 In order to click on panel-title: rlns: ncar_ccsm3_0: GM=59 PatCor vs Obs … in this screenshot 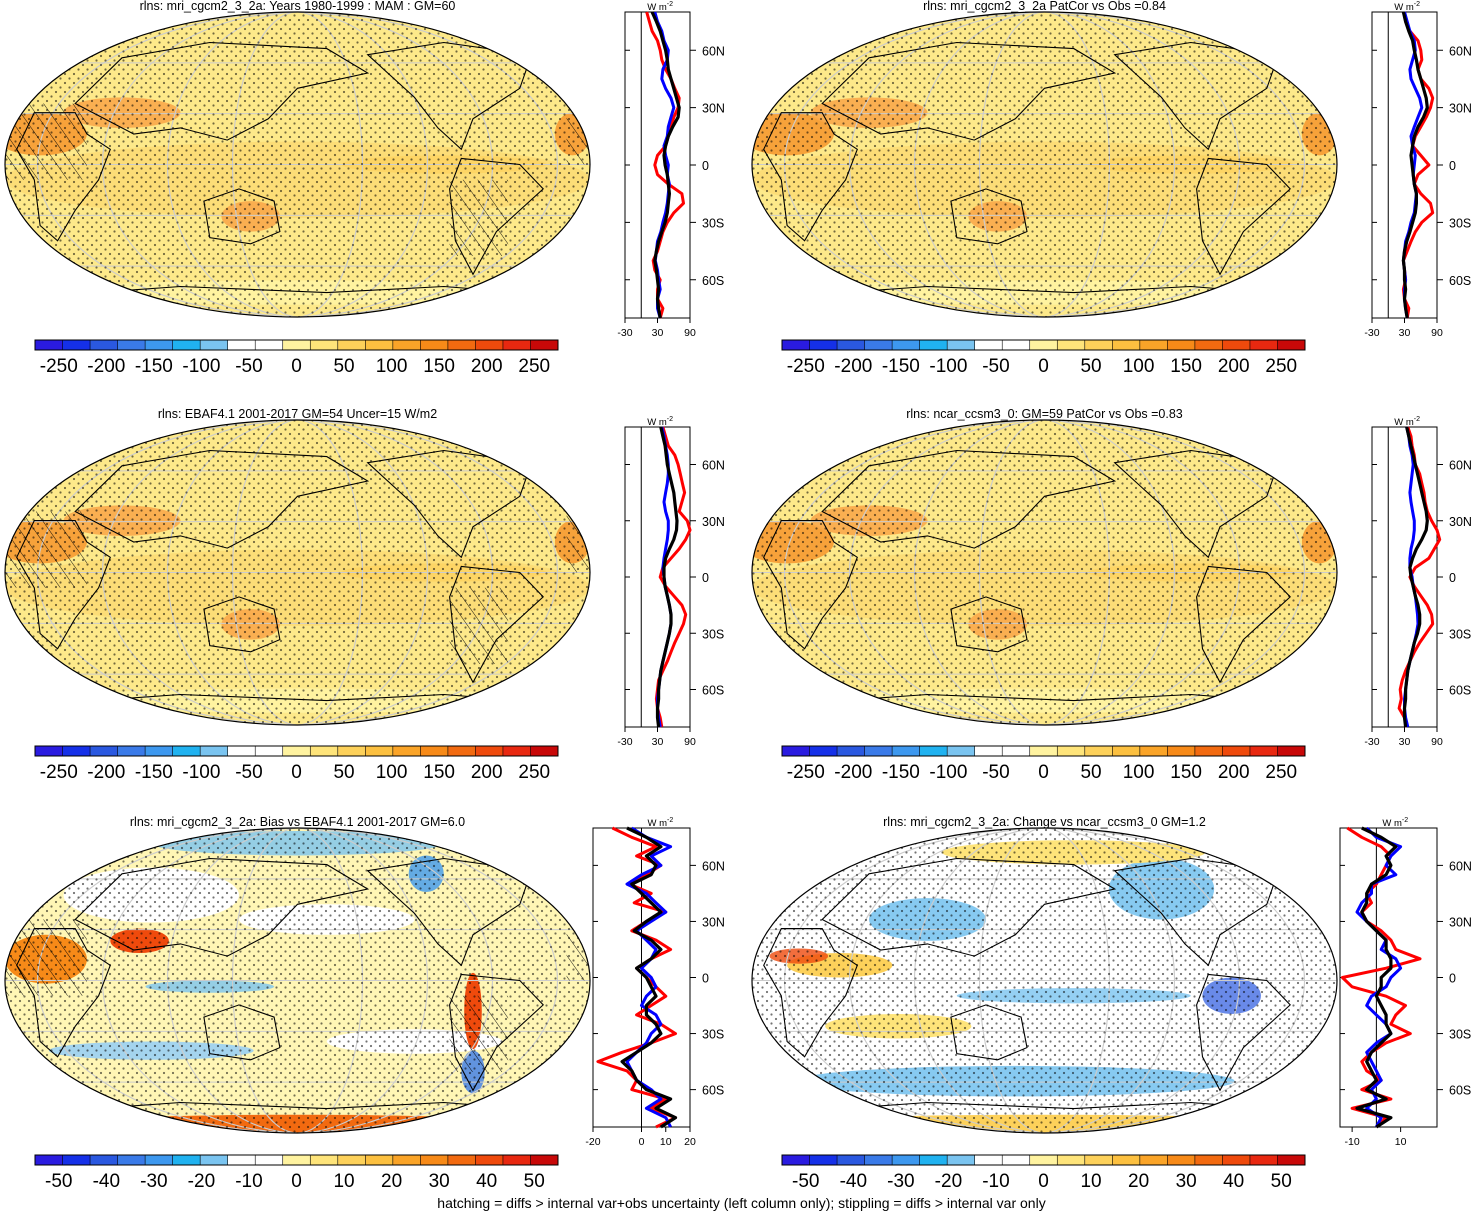, I will do `click(1044, 414)`.